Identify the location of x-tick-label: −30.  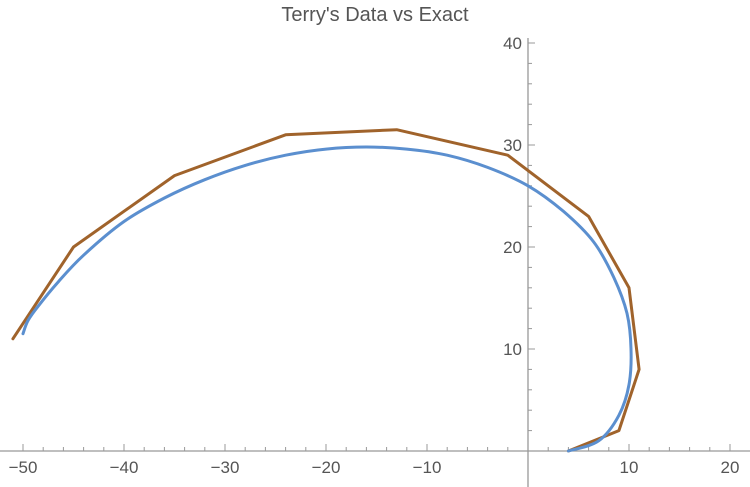
(225, 467).